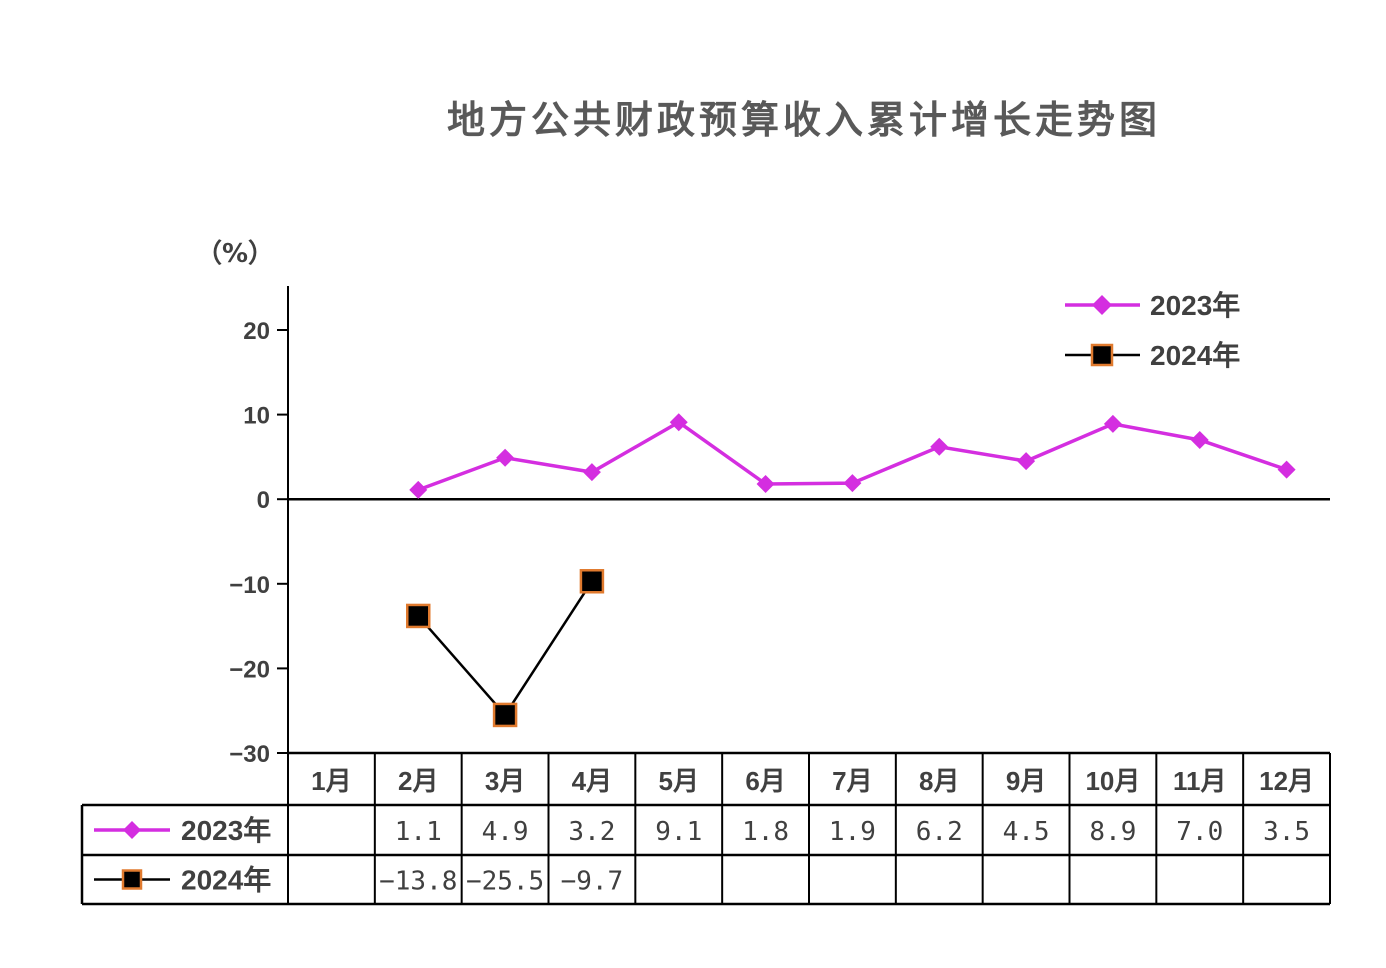 This screenshot has height=968, width=1386. I want to click on x-tick-label: 8月, so click(939, 781).